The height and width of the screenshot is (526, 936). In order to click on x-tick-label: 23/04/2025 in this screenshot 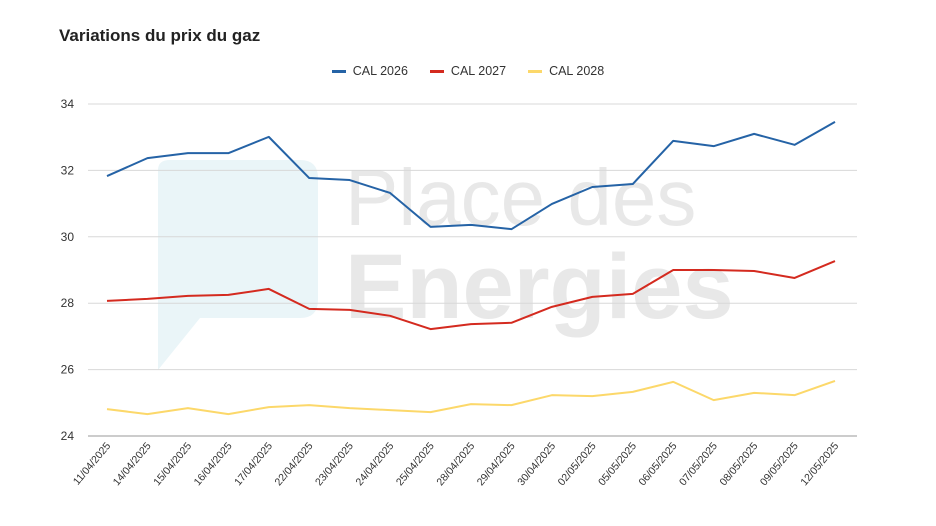, I will do `click(334, 464)`.